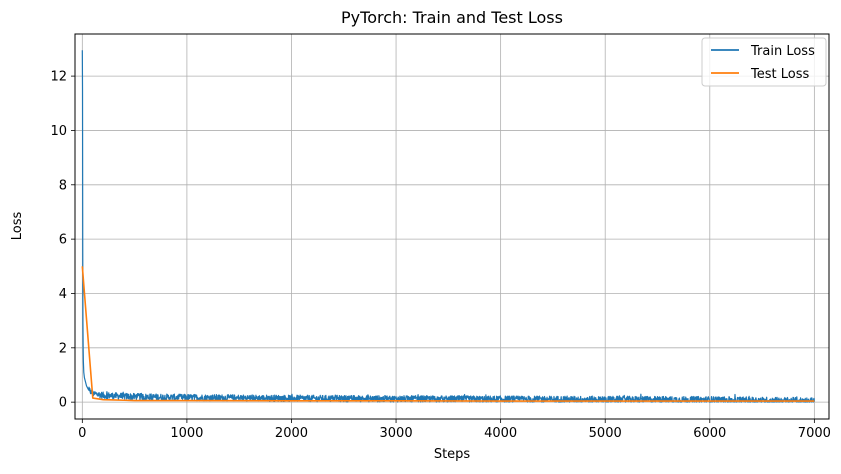 Image resolution: width=841 pixels, height=474 pixels. Describe the element at coordinates (396, 433) in the screenshot. I see `x-tick-label: 3000` at that location.